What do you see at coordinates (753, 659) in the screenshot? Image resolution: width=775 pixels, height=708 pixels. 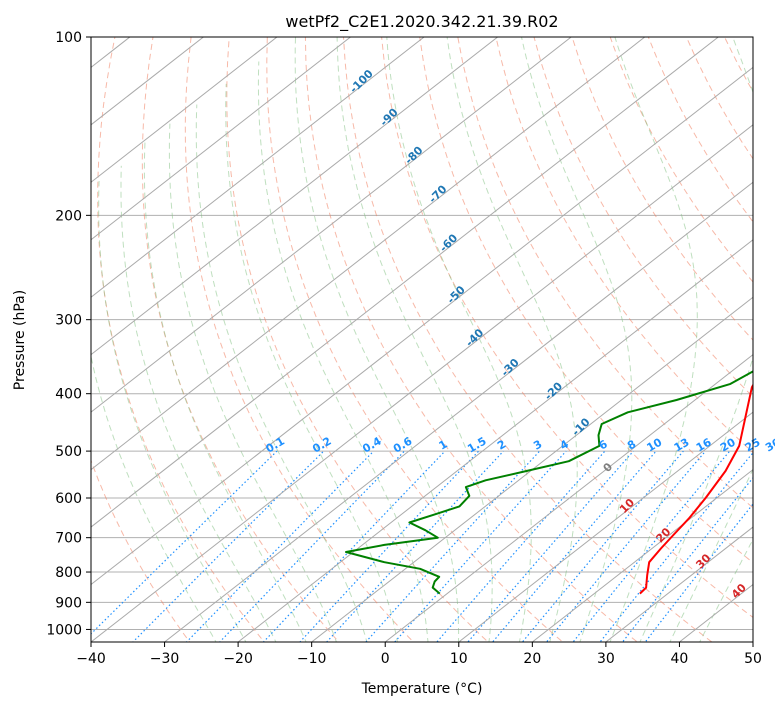 I see `x-tick-label: 50` at bounding box center [753, 659].